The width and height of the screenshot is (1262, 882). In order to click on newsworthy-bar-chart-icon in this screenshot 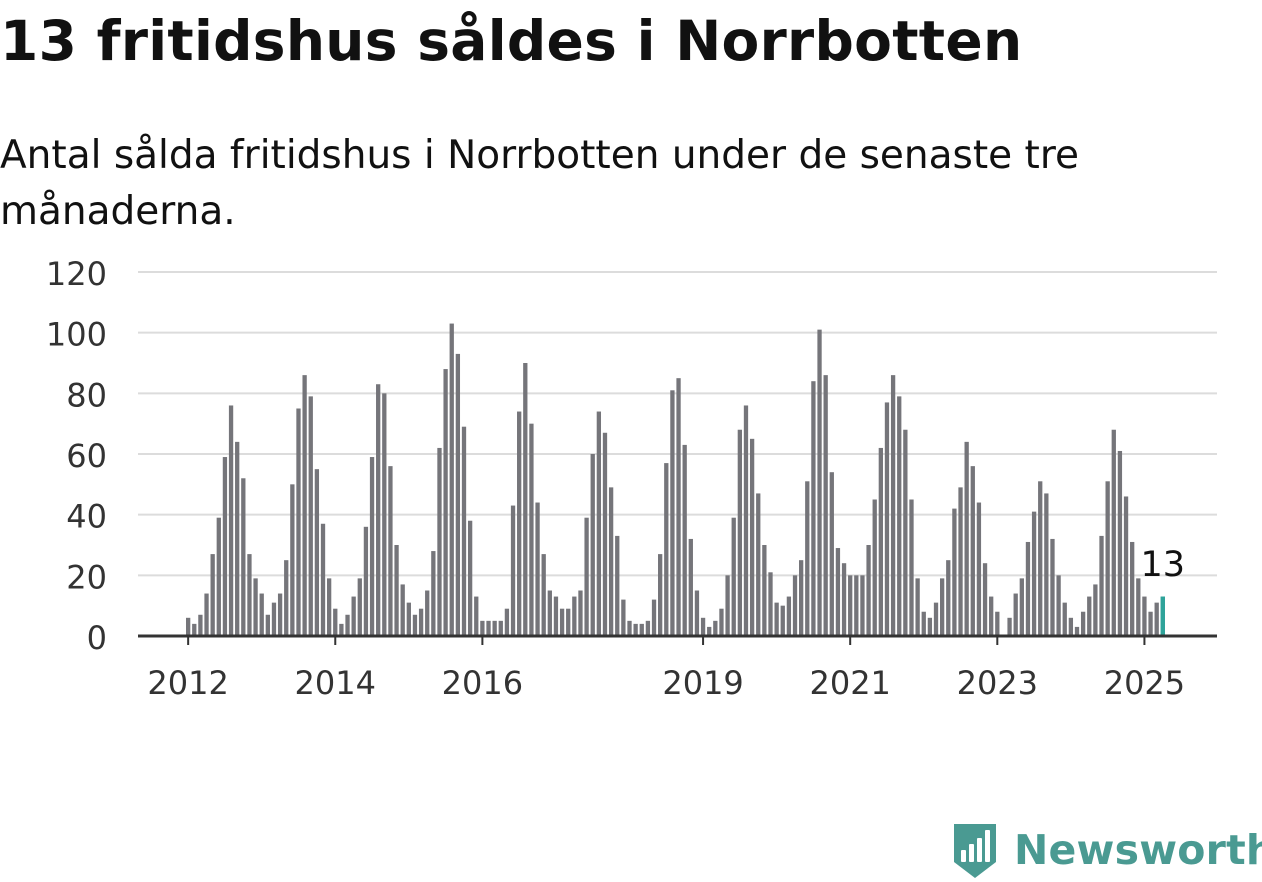, I will do `click(975, 851)`.